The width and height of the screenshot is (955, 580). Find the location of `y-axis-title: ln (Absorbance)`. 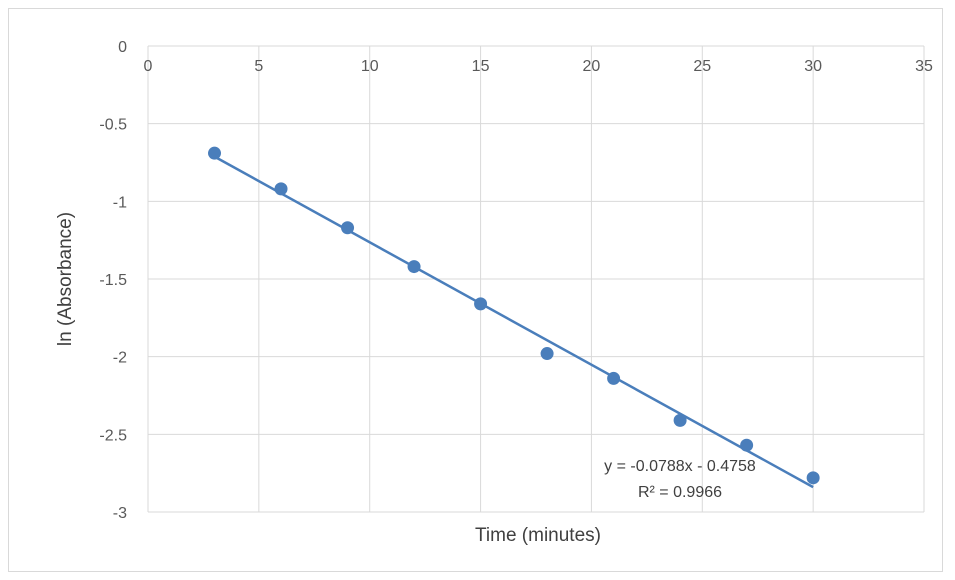

y-axis-title: ln (Absorbance) is located at coordinates (65, 279).